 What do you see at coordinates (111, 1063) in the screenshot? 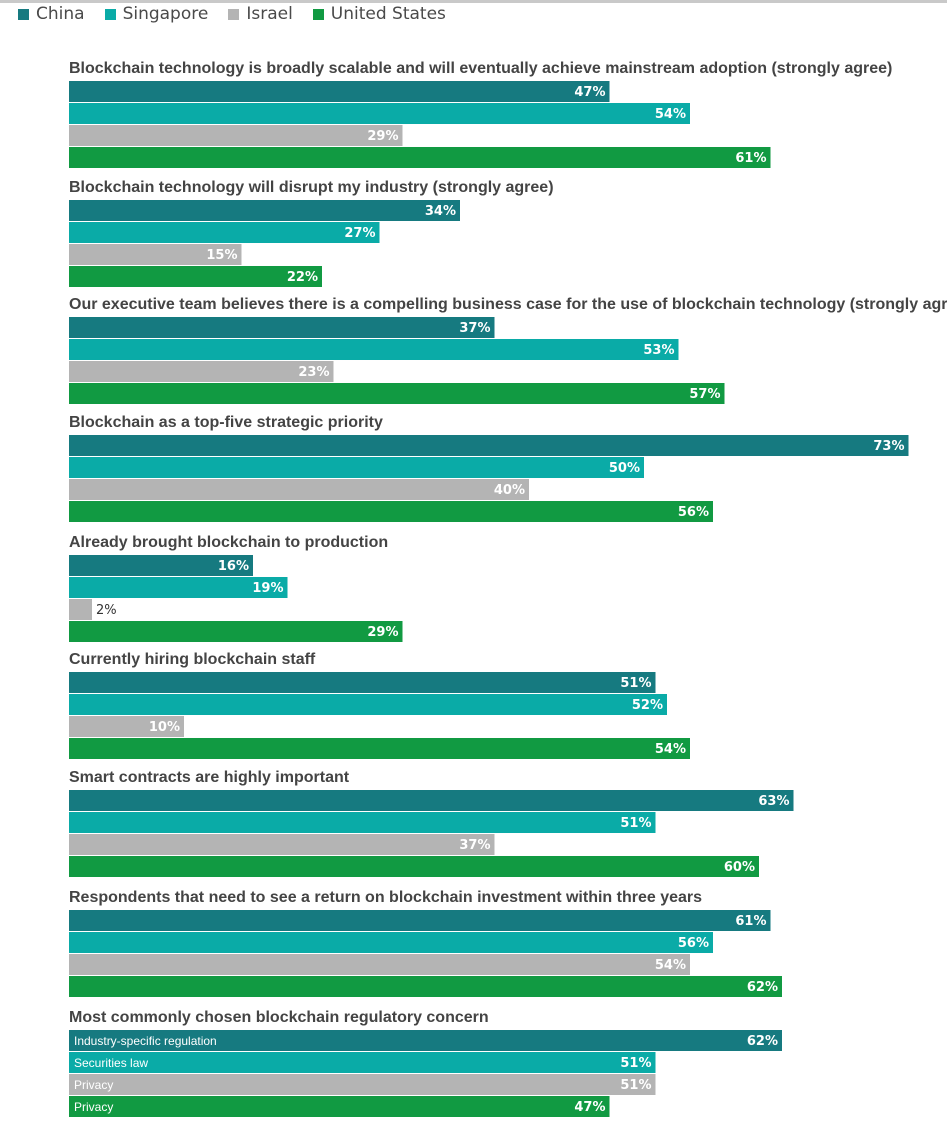
I see `bar-annotation-2: Securities law` at bounding box center [111, 1063].